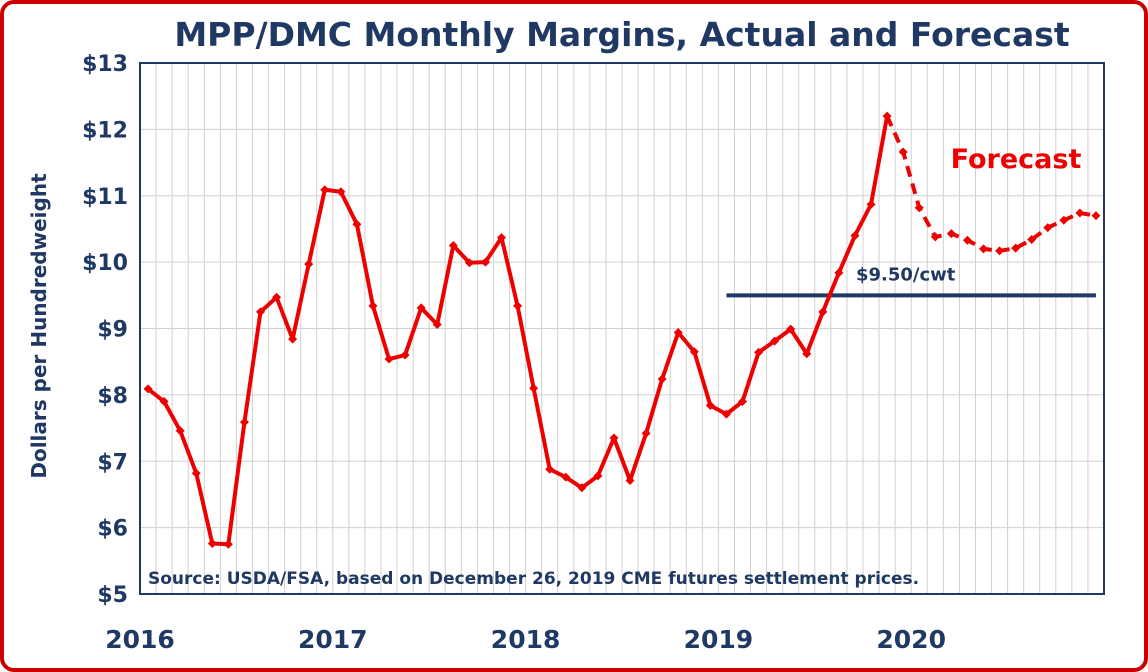 The height and width of the screenshot is (672, 1148). What do you see at coordinates (112, 462) in the screenshot?
I see `y-tick-label: $7` at bounding box center [112, 462].